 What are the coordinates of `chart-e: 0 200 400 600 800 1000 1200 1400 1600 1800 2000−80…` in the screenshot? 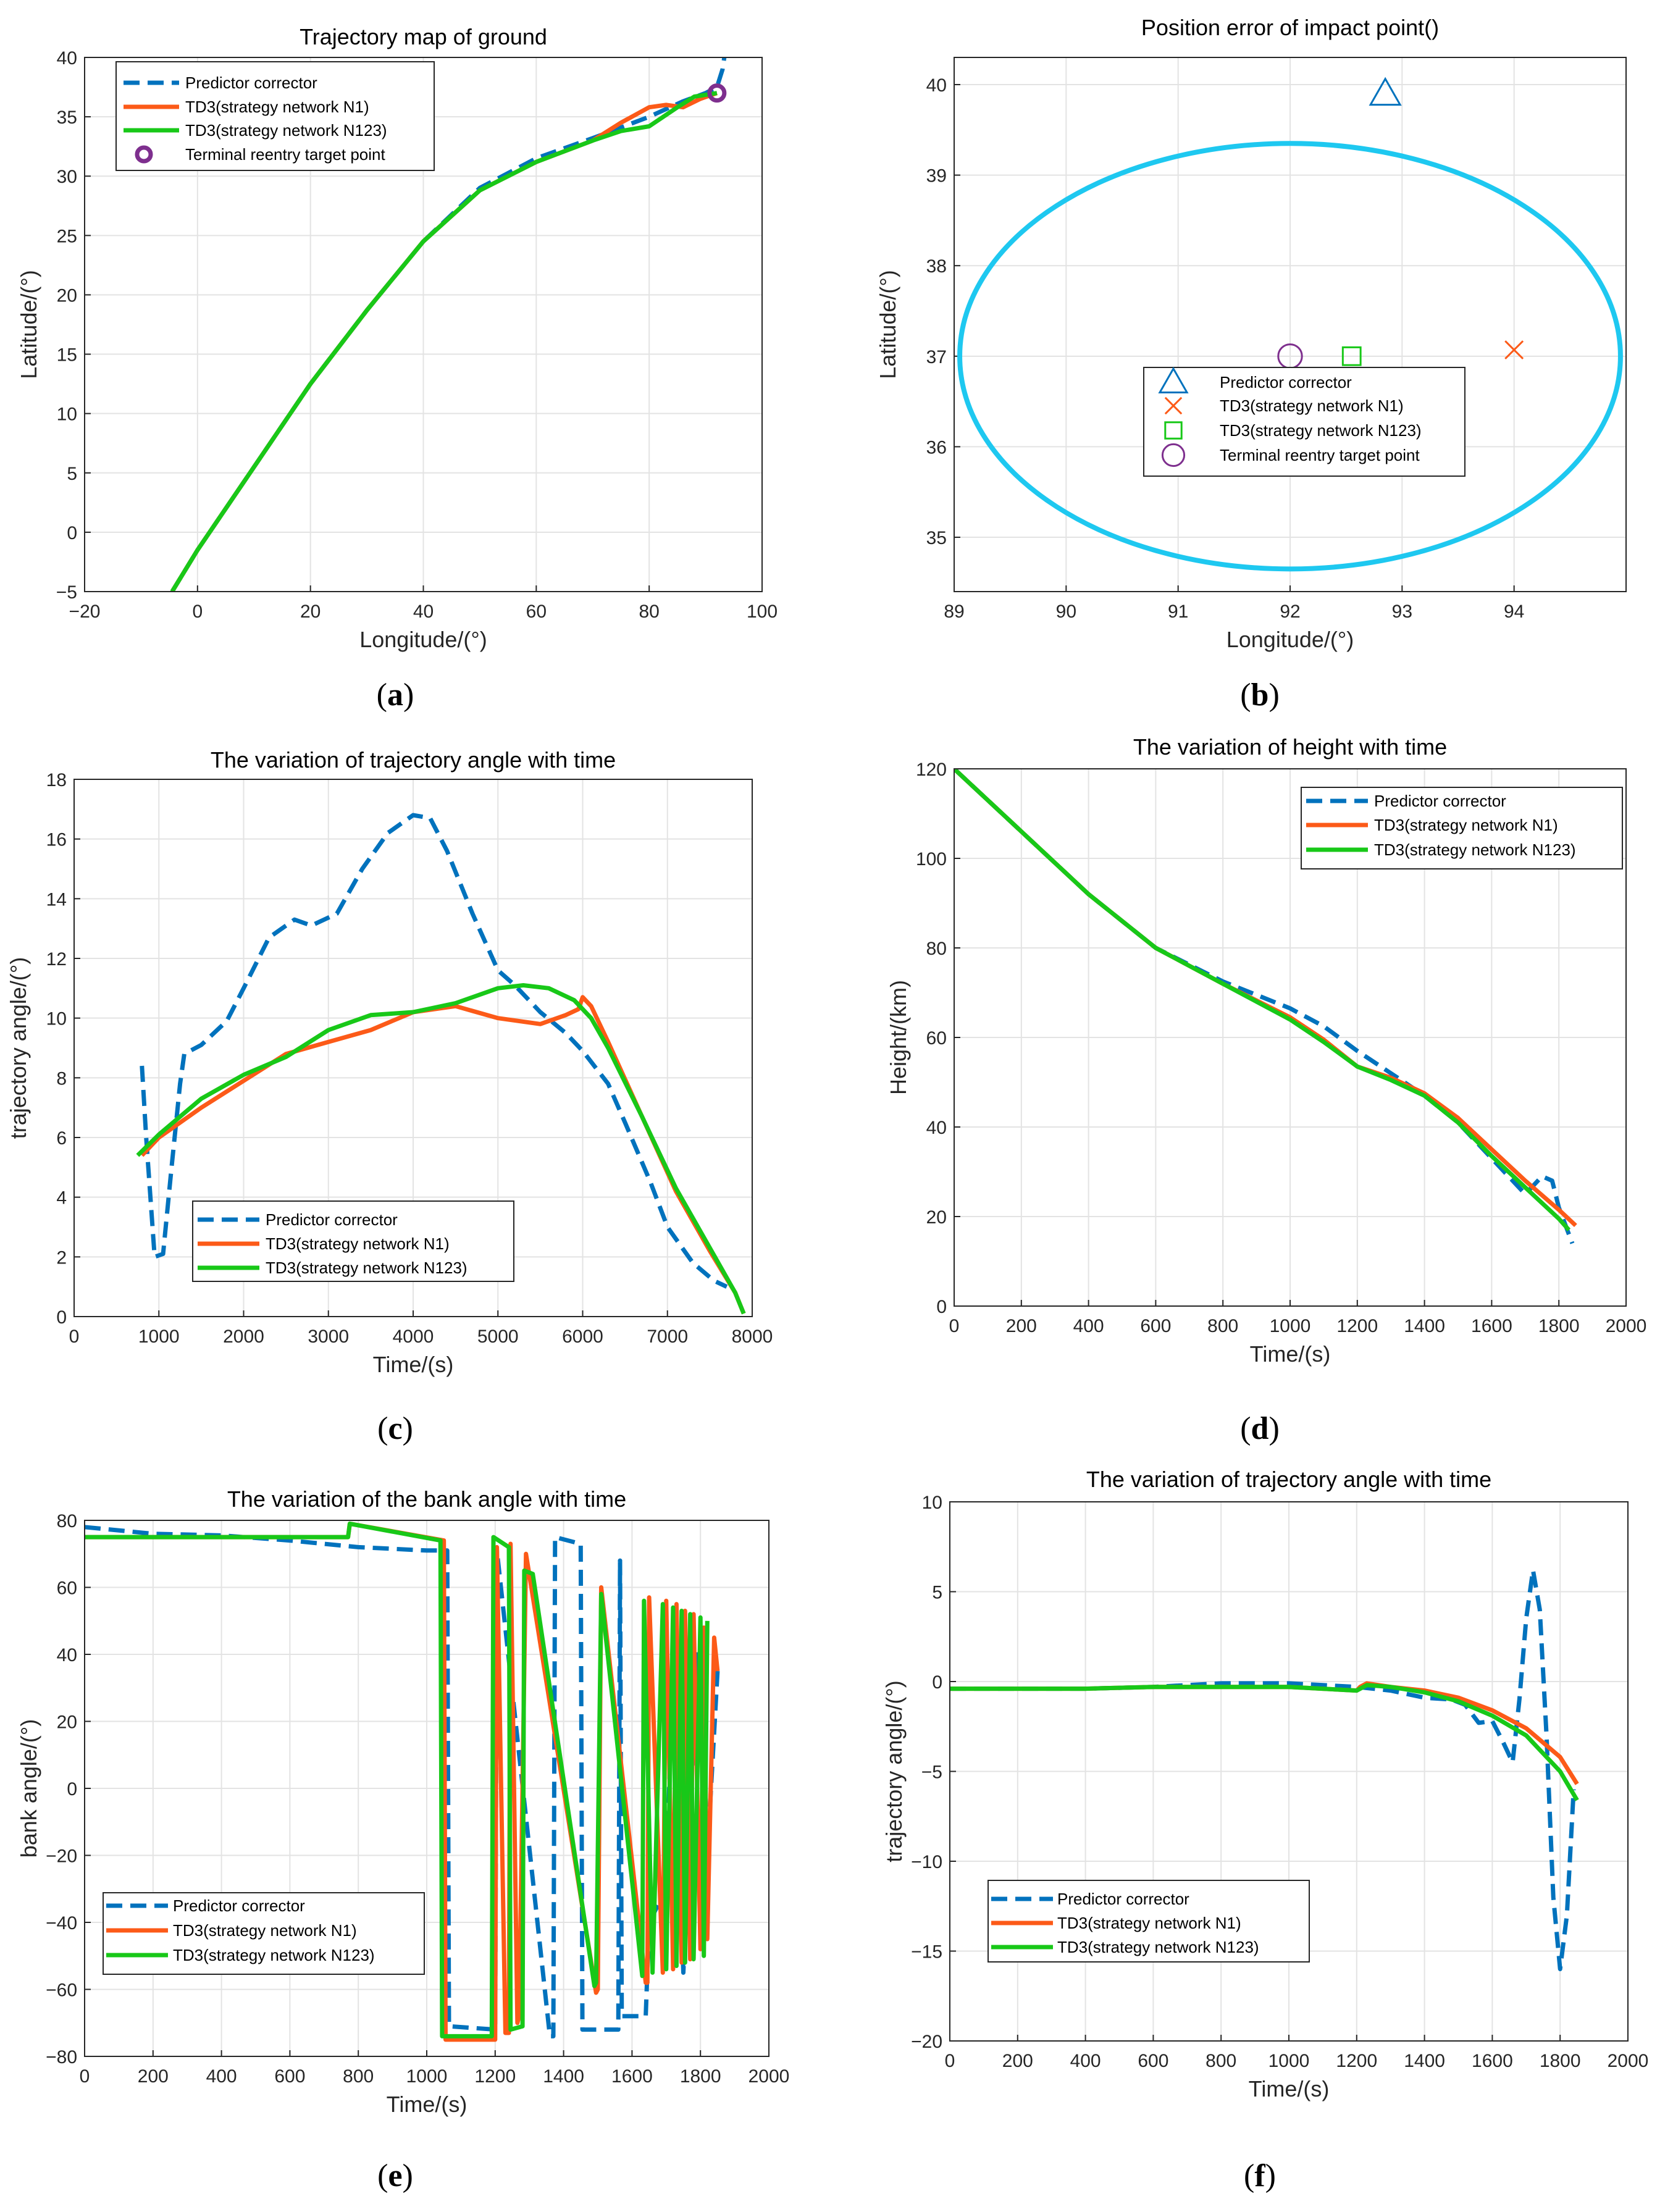 It's located at (402, 1801).